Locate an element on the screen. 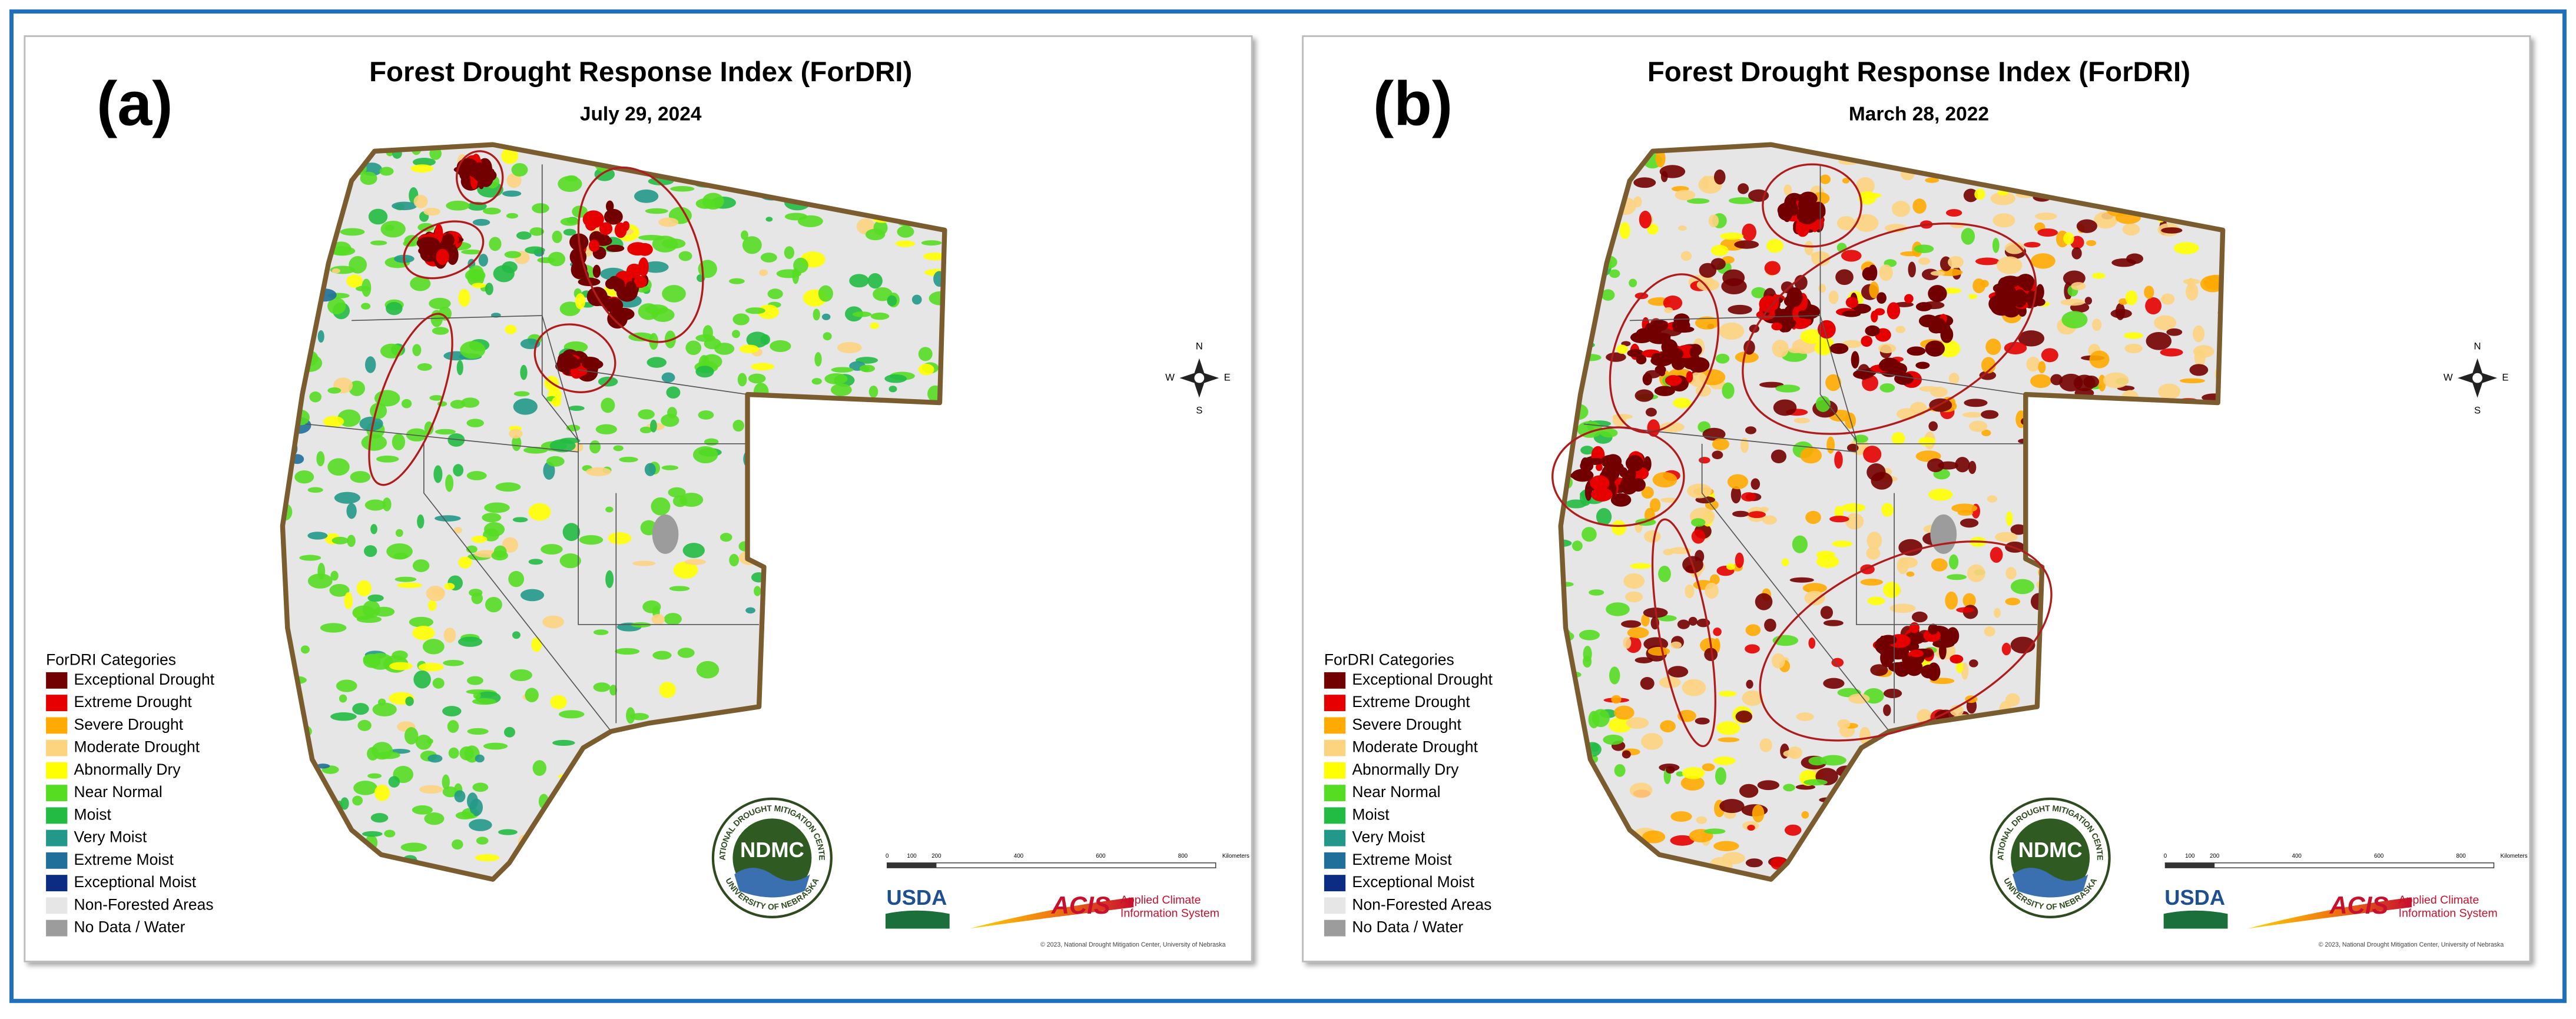 The image size is (2576, 1019). legend-label: Severe Drought is located at coordinates (1406, 724).